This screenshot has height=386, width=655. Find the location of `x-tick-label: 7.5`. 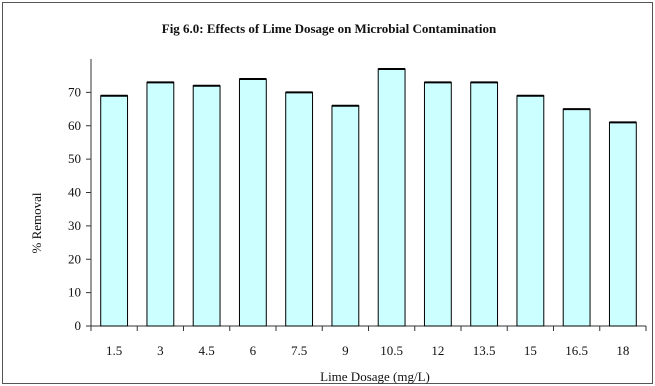

x-tick-label: 7.5 is located at coordinates (299, 350).